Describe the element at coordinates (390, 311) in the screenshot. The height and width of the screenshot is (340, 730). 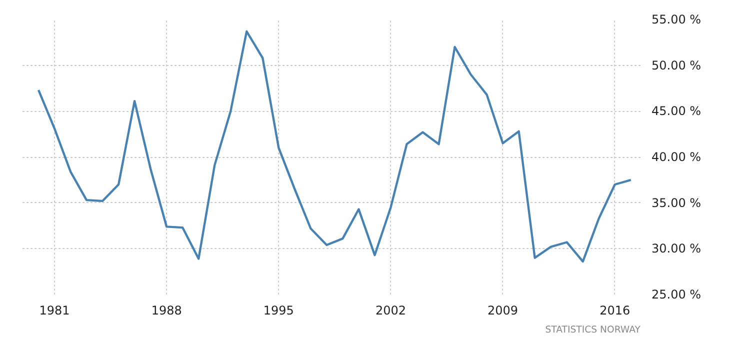
I see `x-tick-label: 2002` at that location.